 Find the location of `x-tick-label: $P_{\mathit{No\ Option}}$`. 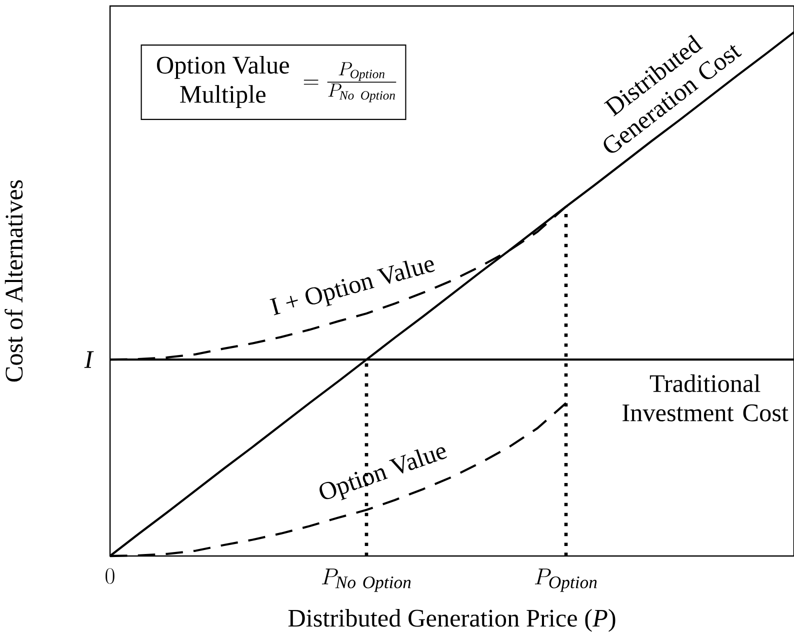

x-tick-label: $P_{\mathit{No\ Option}}$ is located at coordinates (366, 580).